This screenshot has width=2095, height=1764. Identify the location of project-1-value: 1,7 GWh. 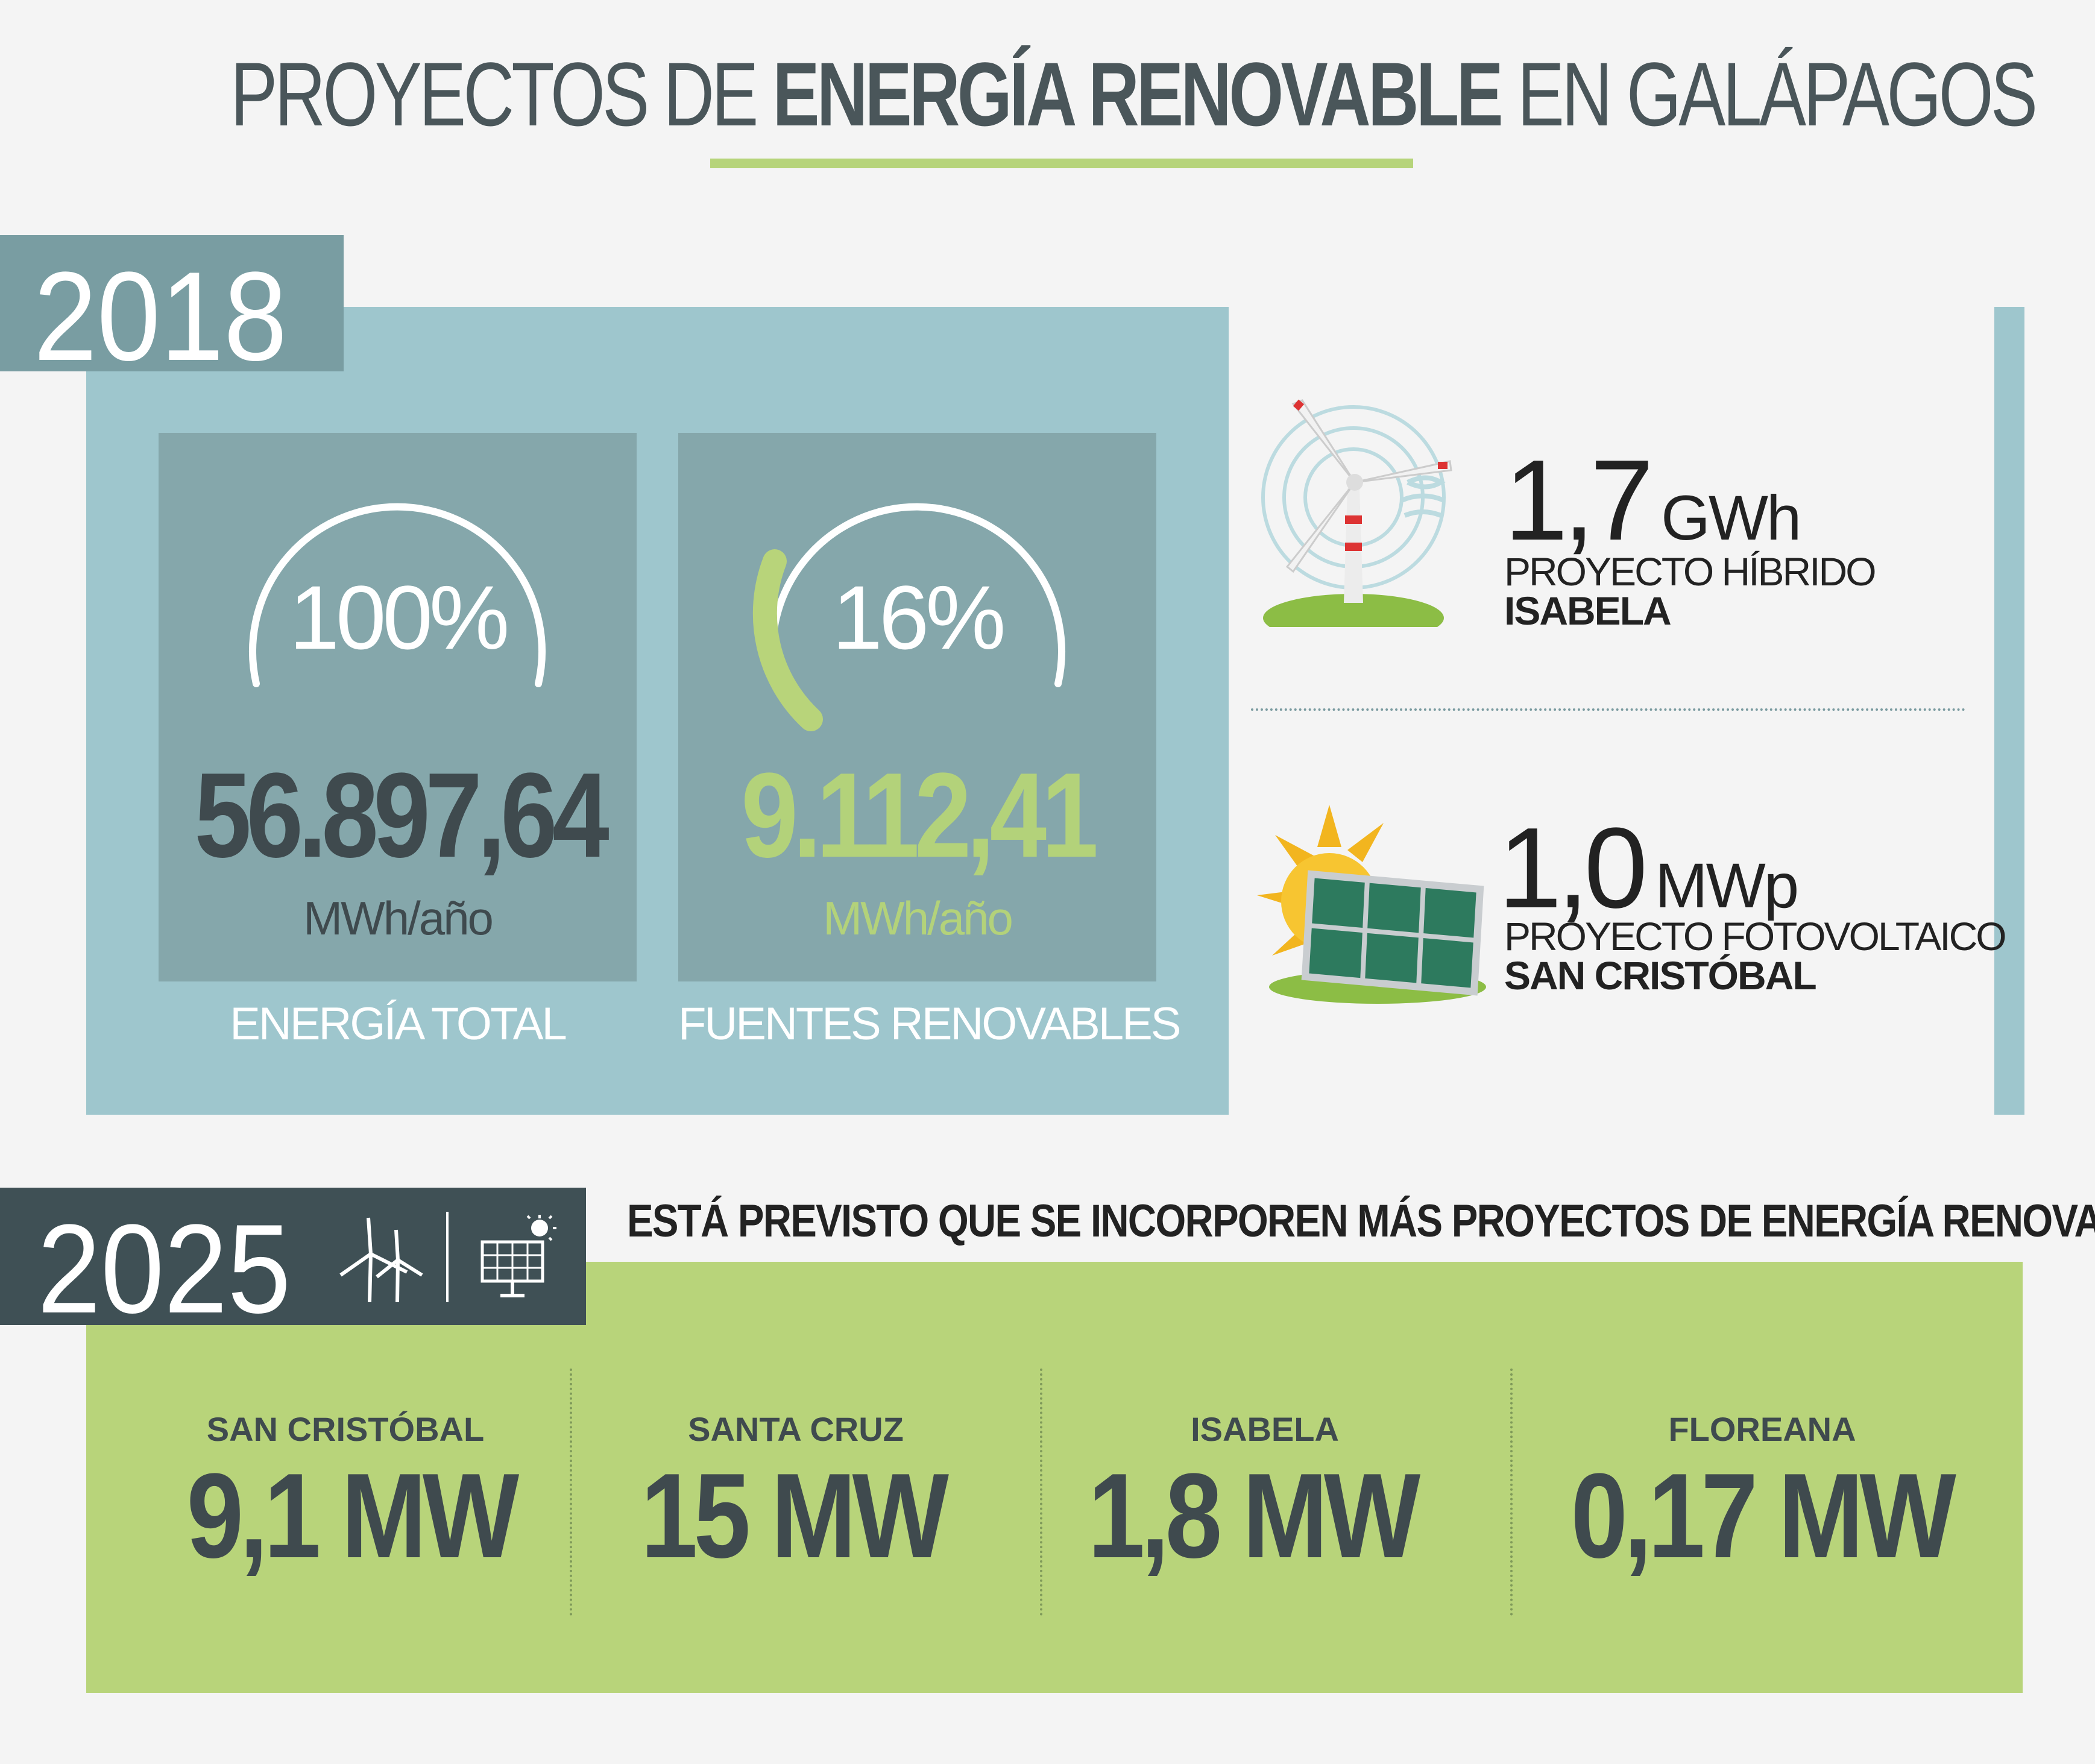
(1652, 501).